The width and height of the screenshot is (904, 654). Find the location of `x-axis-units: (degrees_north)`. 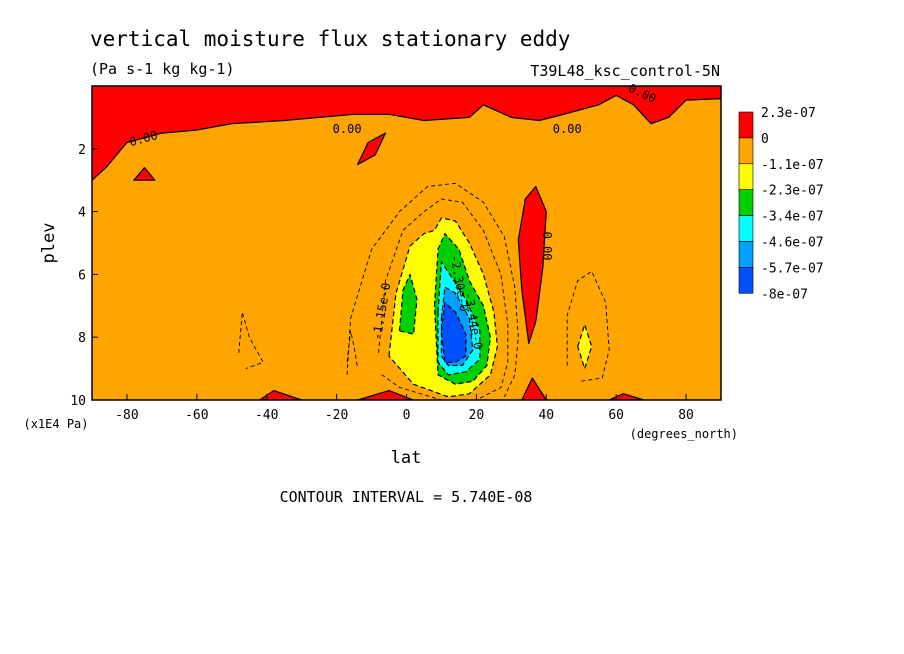

x-axis-units: (degrees_north) is located at coordinates (684, 434).